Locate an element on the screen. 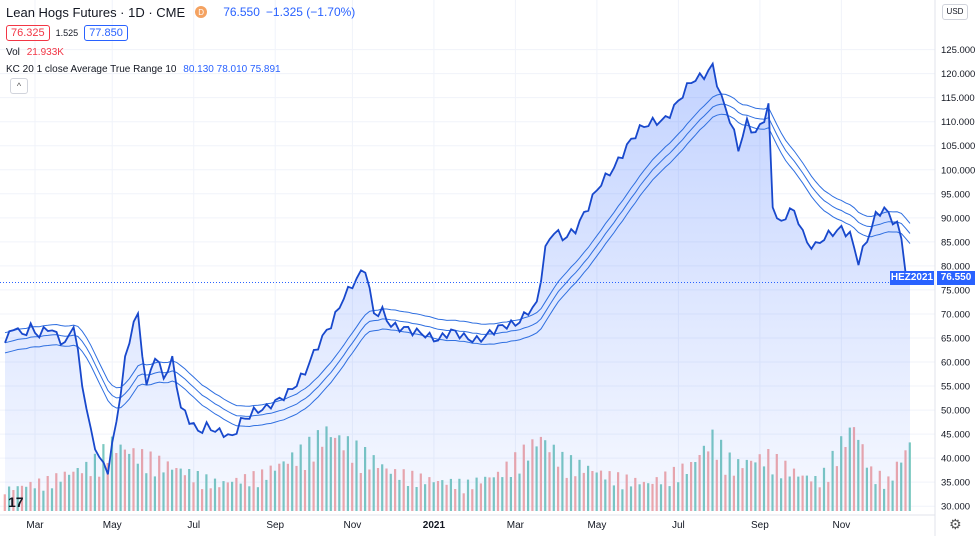 The width and height of the screenshot is (980, 536). collapse-legend-icon: ^ is located at coordinates (19, 86).